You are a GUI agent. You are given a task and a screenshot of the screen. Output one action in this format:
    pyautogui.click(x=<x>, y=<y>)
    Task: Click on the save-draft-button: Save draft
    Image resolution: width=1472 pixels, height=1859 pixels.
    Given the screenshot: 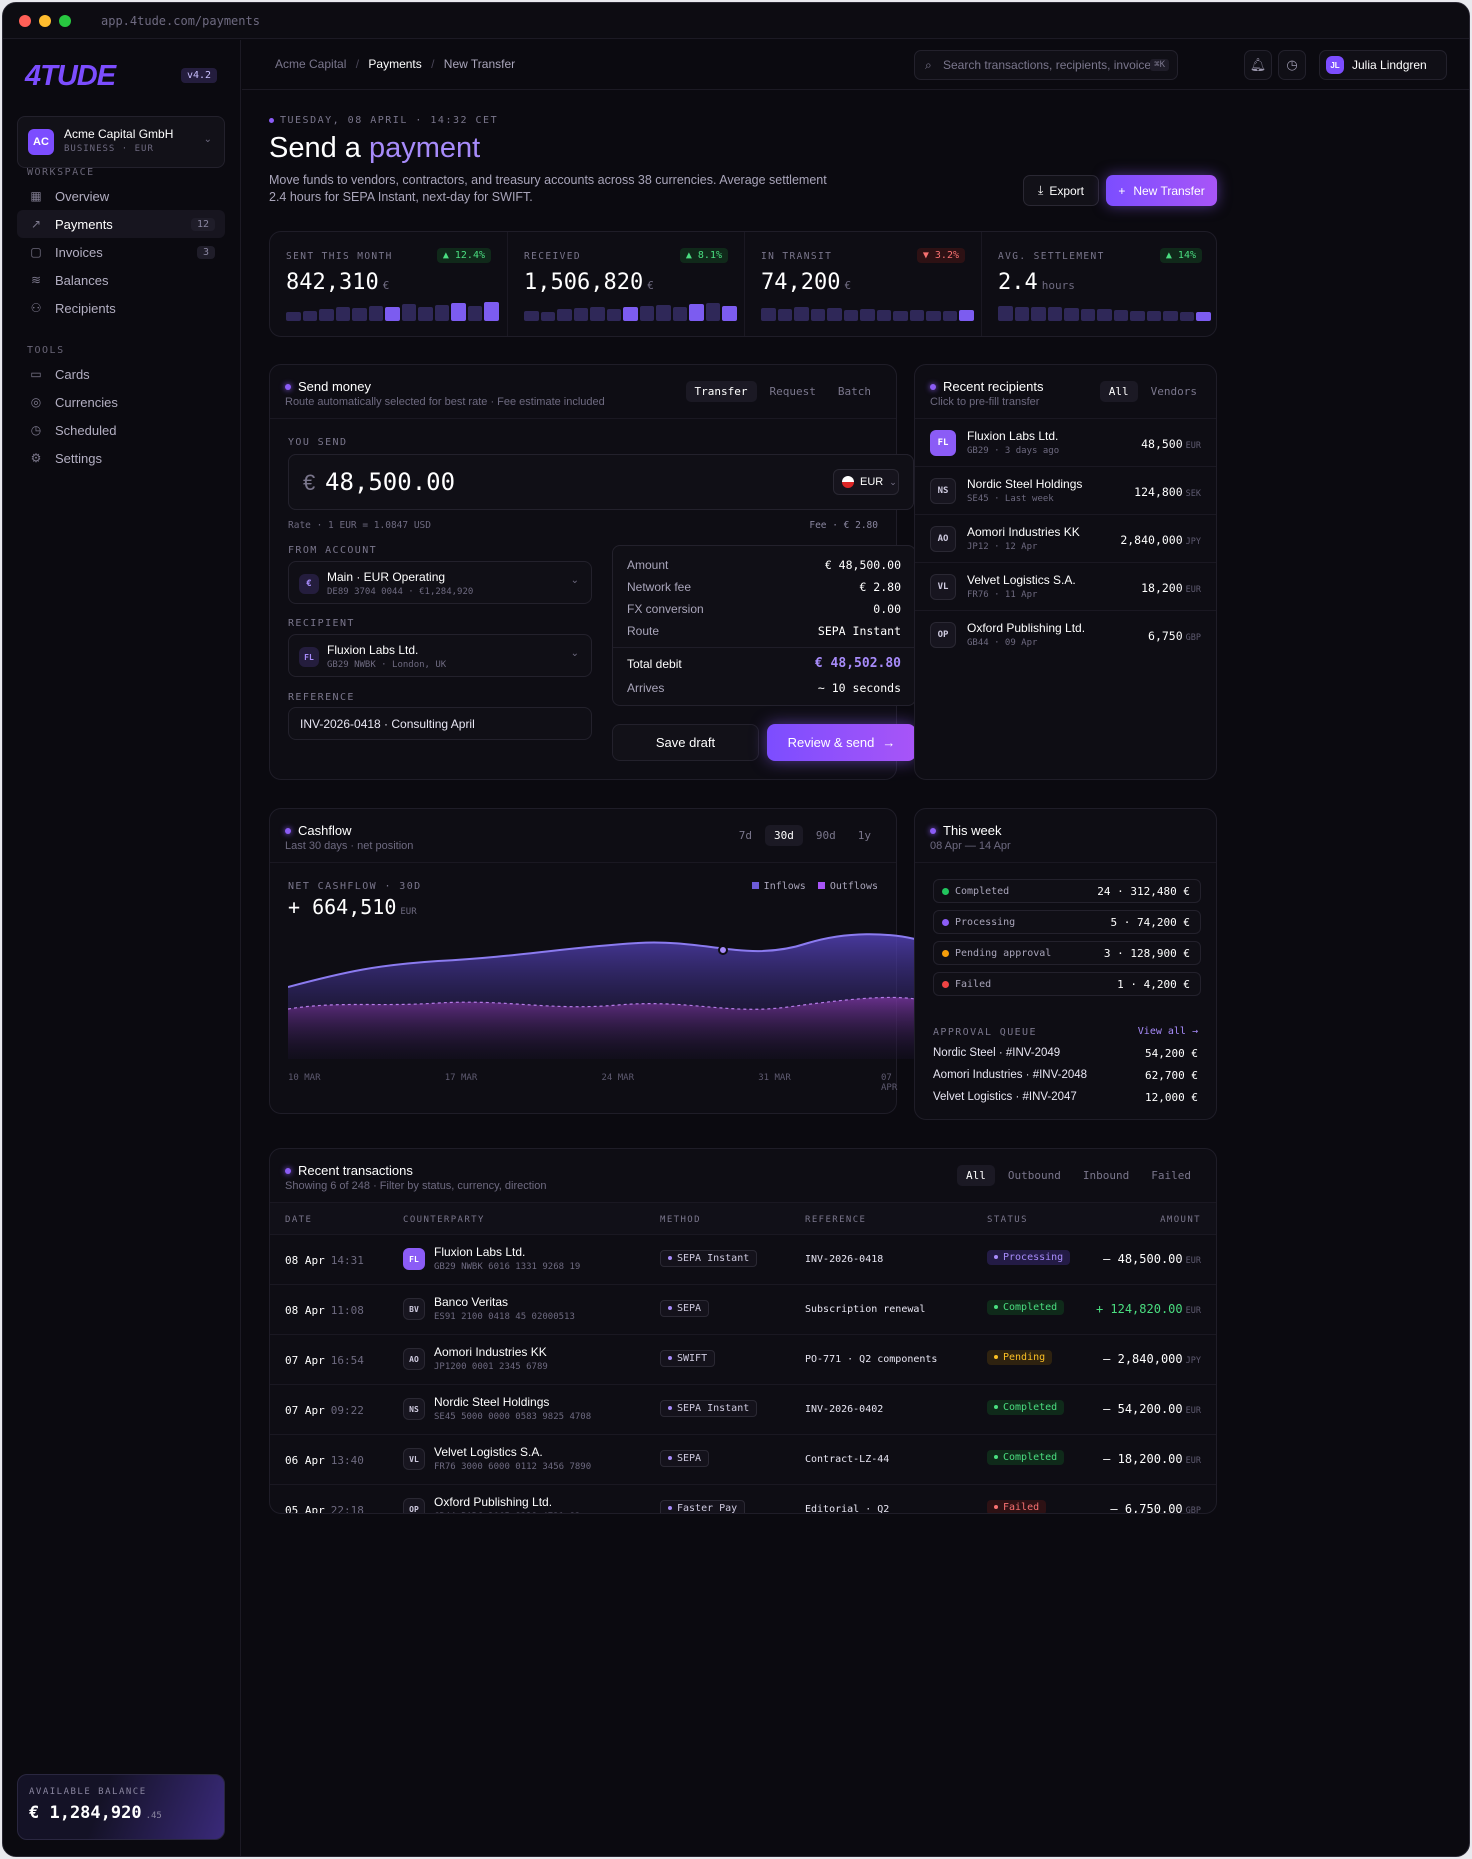 What is the action you would take?
    pyautogui.click(x=685, y=742)
    